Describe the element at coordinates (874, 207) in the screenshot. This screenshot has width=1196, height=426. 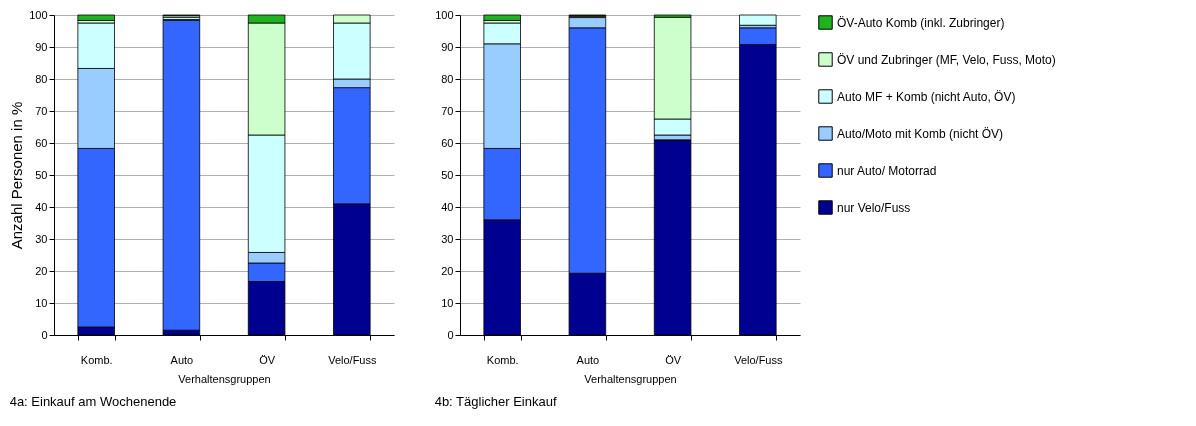
I see `legend-label: nur Velo/Fuss` at that location.